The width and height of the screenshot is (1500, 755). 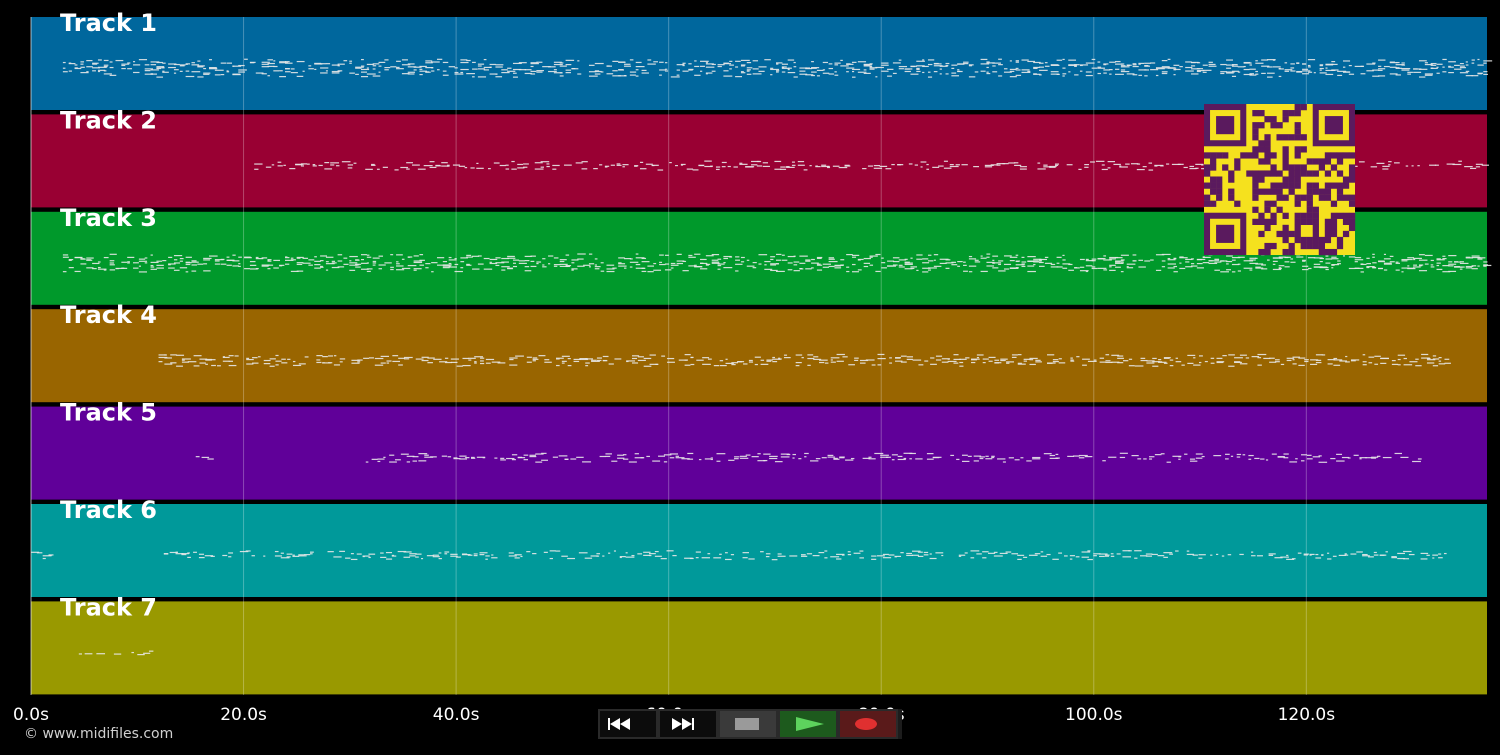 What do you see at coordinates (808, 724) in the screenshot?
I see `play-button` at bounding box center [808, 724].